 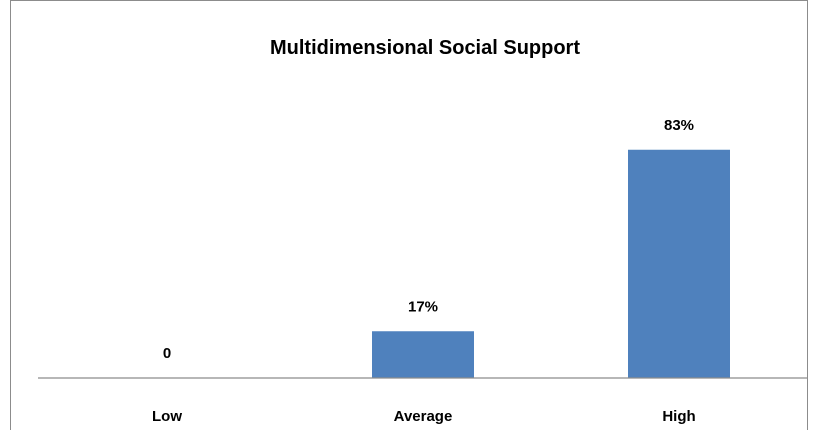 I want to click on x-tick-label-high: High, so click(x=678, y=416).